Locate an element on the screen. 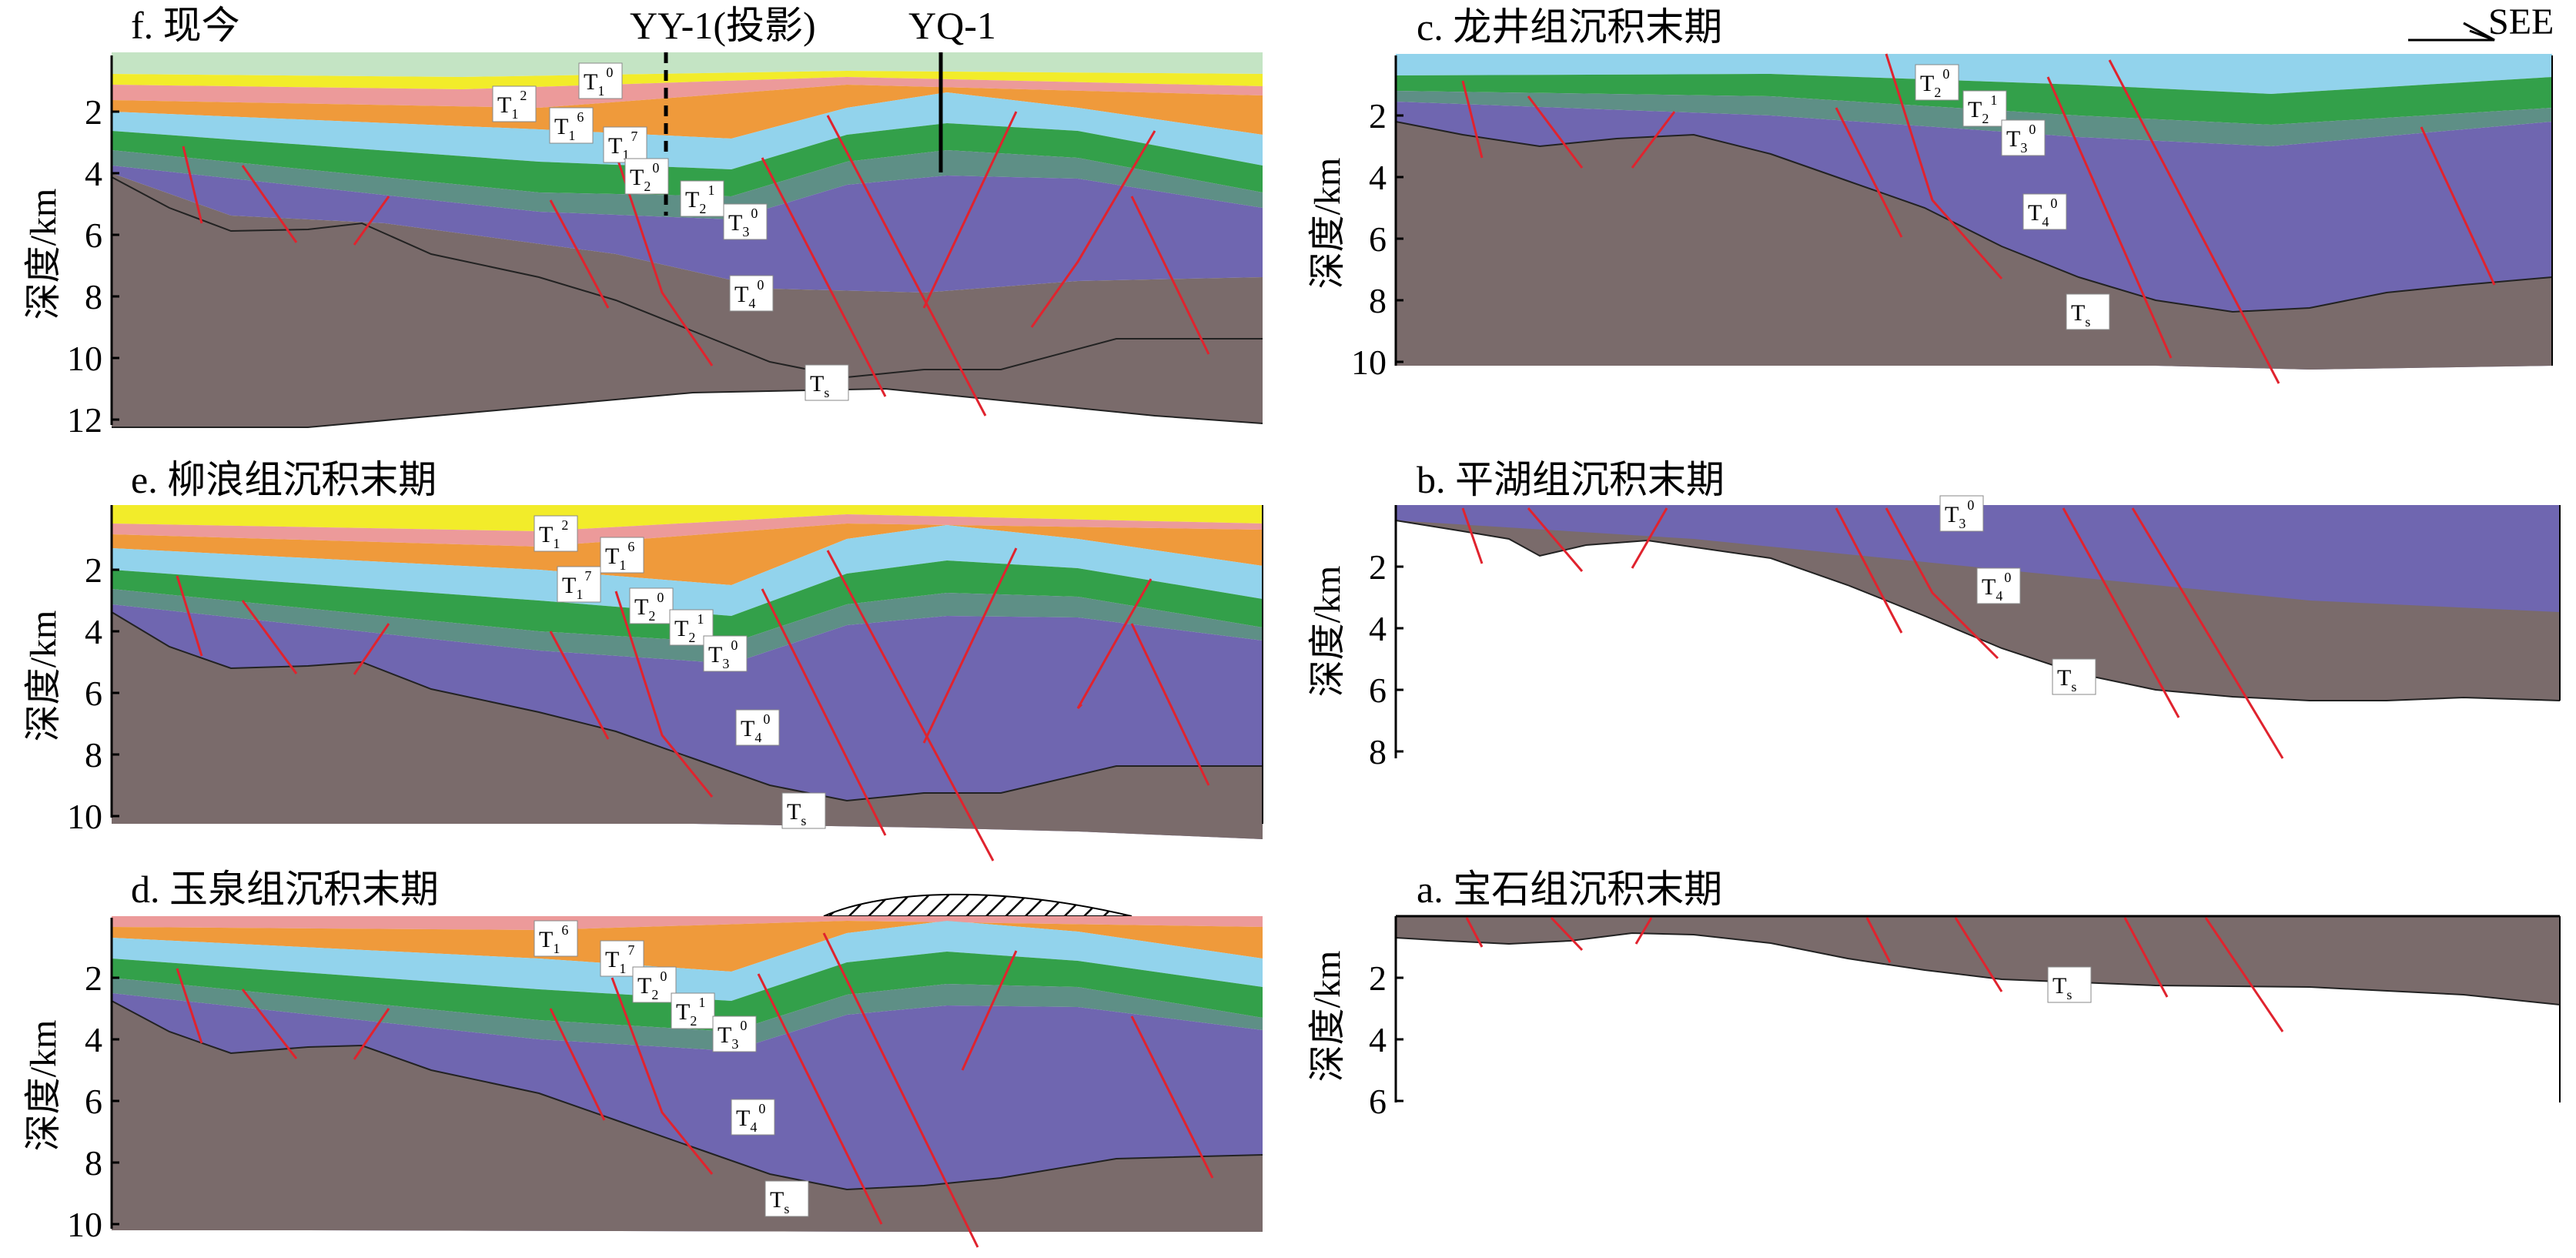  svg-text: T16 is located at coordinates (569, 126).